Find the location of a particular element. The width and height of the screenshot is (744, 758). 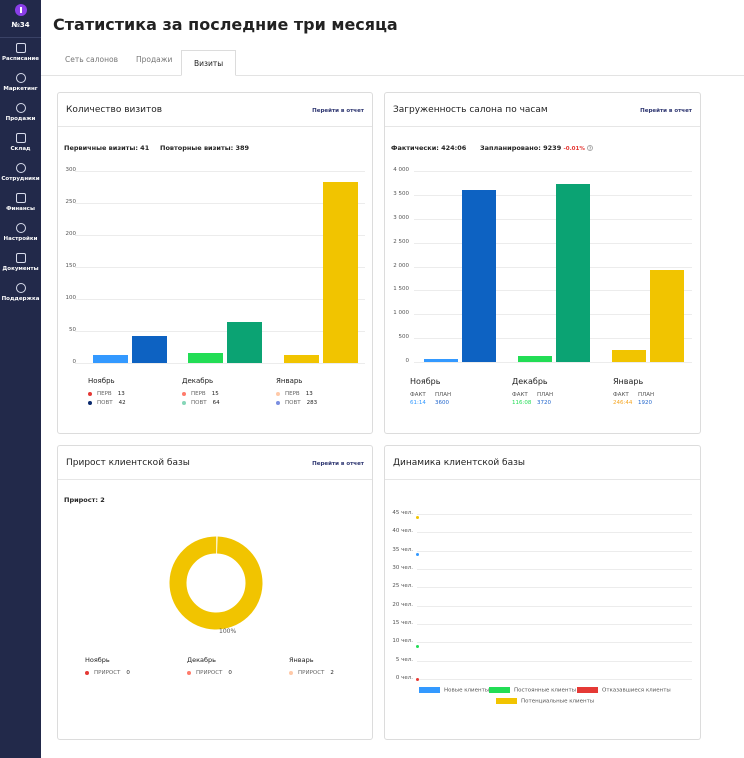

y-tick-label: 3 500 is located at coordinates (401, 193).